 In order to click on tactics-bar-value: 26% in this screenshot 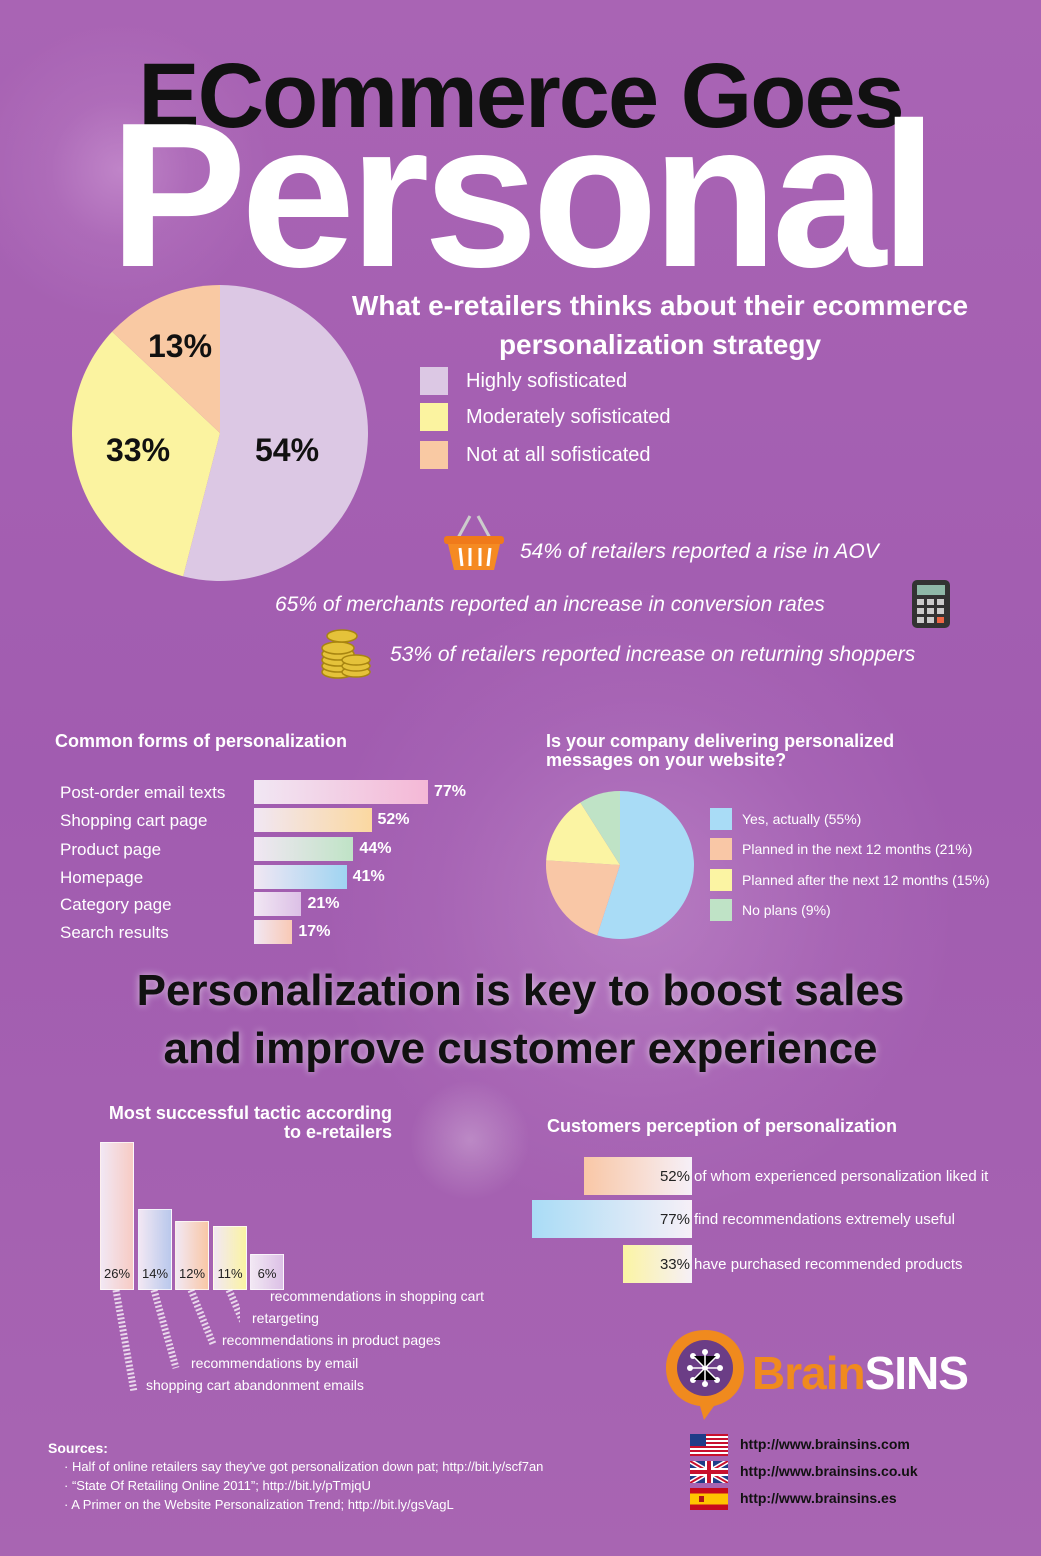, I will do `click(117, 1273)`.